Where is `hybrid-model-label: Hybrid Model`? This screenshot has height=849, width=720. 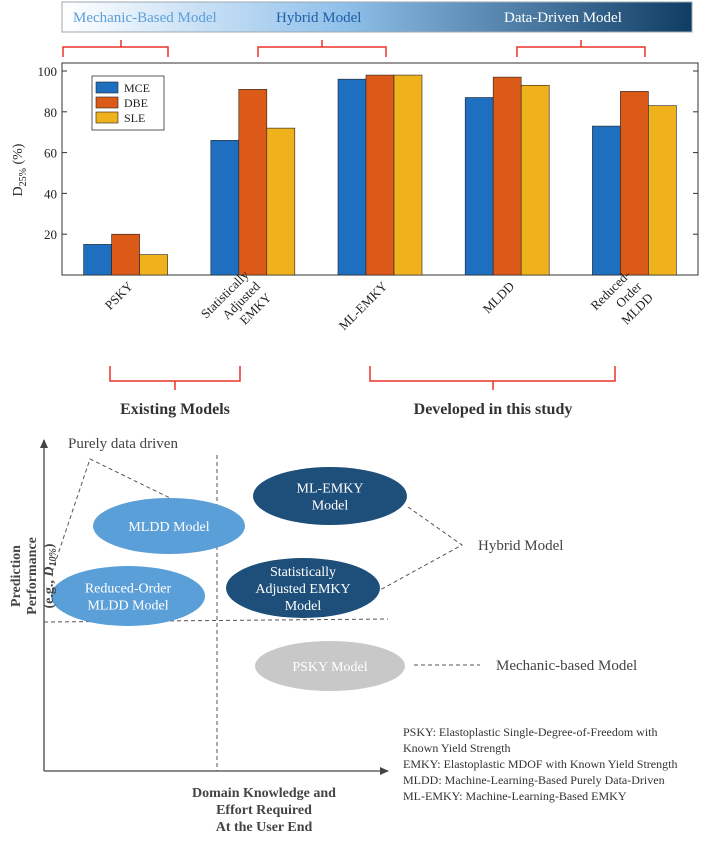
hybrid-model-label: Hybrid Model is located at coordinates (520, 546).